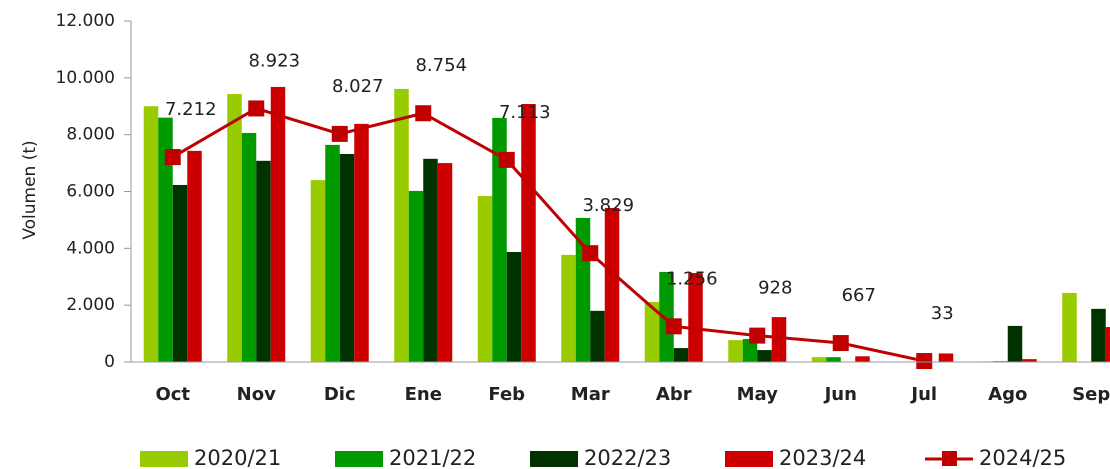 The width and height of the screenshot is (1110, 469). What do you see at coordinates (942, 313) in the screenshot?
I see `data-label: 33` at bounding box center [942, 313].